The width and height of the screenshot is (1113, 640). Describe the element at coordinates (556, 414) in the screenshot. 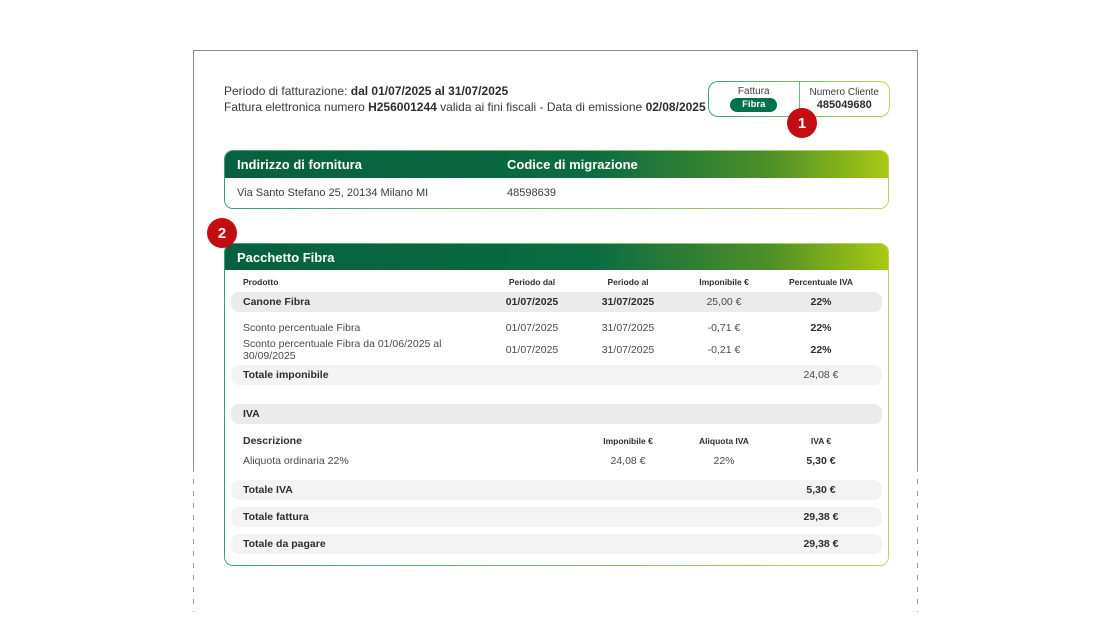

I see `iva-section-bar: IVA` at that location.